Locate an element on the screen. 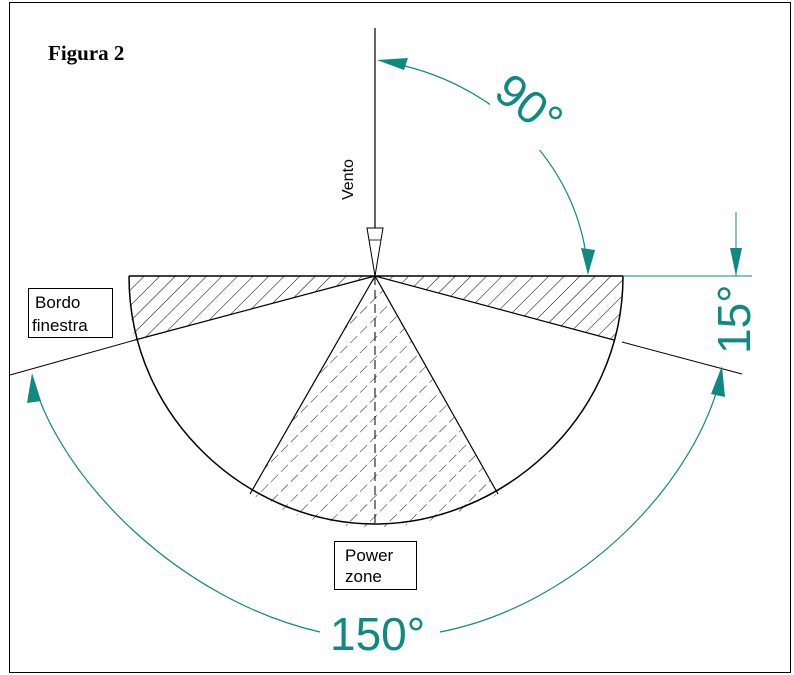  angle-90-arrow-end-icon is located at coordinates (588, 261).